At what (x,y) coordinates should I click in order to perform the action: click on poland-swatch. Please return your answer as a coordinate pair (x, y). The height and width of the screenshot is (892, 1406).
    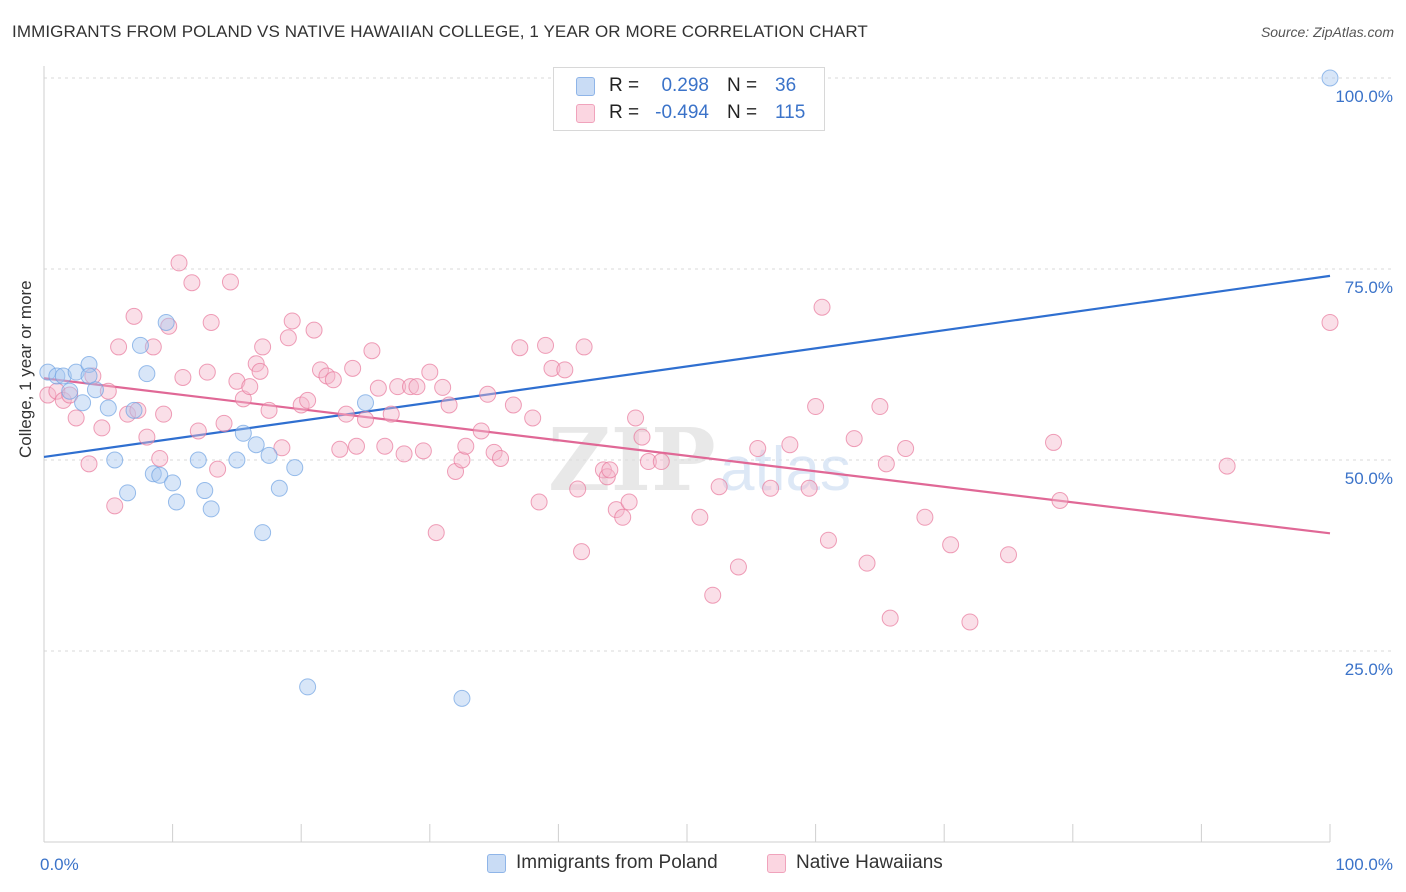
    Looking at the image, I should click on (585, 86).